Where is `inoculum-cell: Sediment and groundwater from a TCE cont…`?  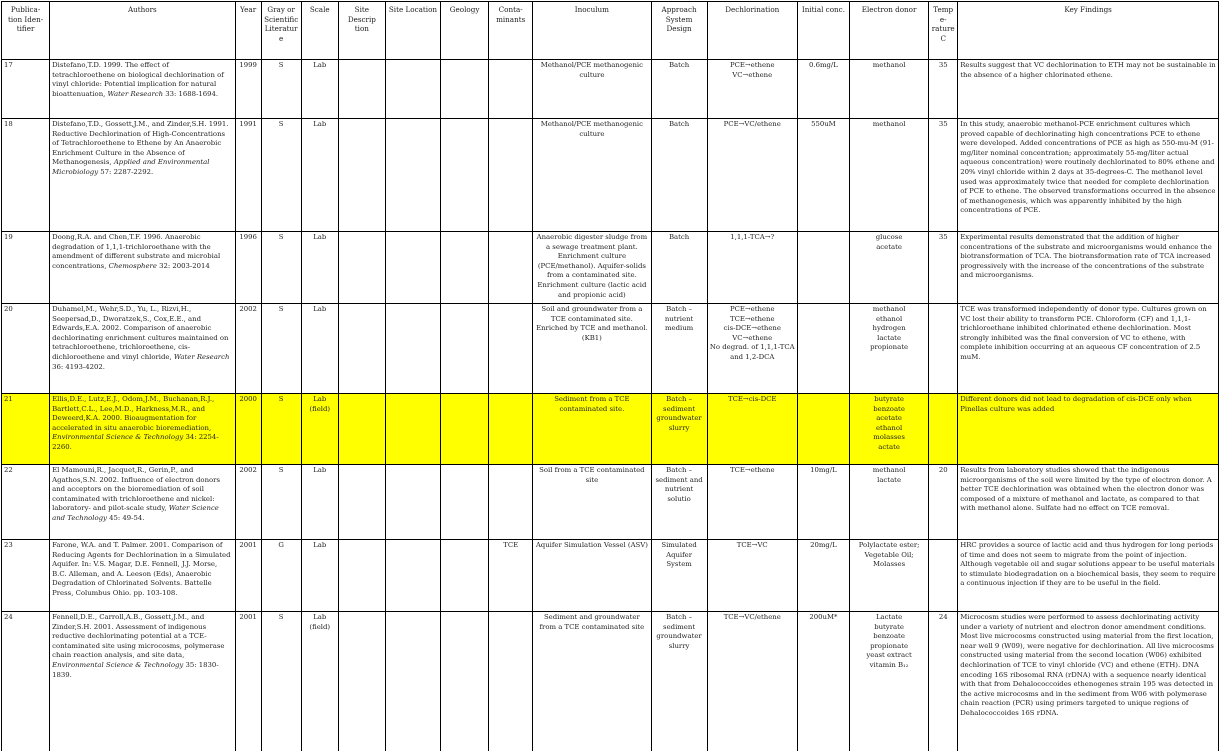
inoculum-cell: Sediment and groundwater from a TCE cont… is located at coordinates (592, 681).